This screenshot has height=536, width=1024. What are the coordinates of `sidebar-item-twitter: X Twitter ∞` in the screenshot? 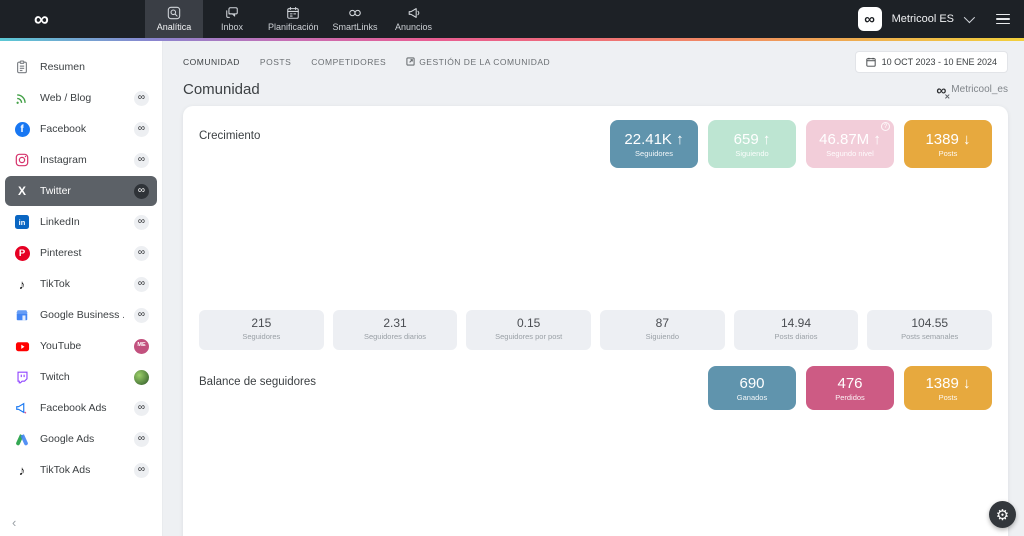 It's located at (81, 191).